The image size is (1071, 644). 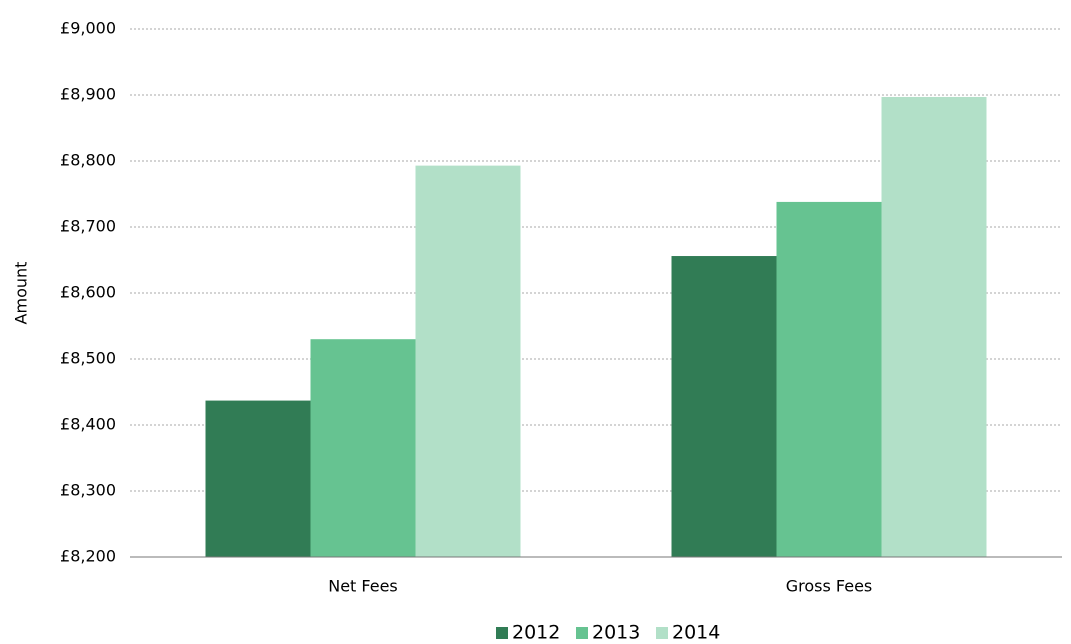 I want to click on legend-label: 2012, so click(x=536, y=633).